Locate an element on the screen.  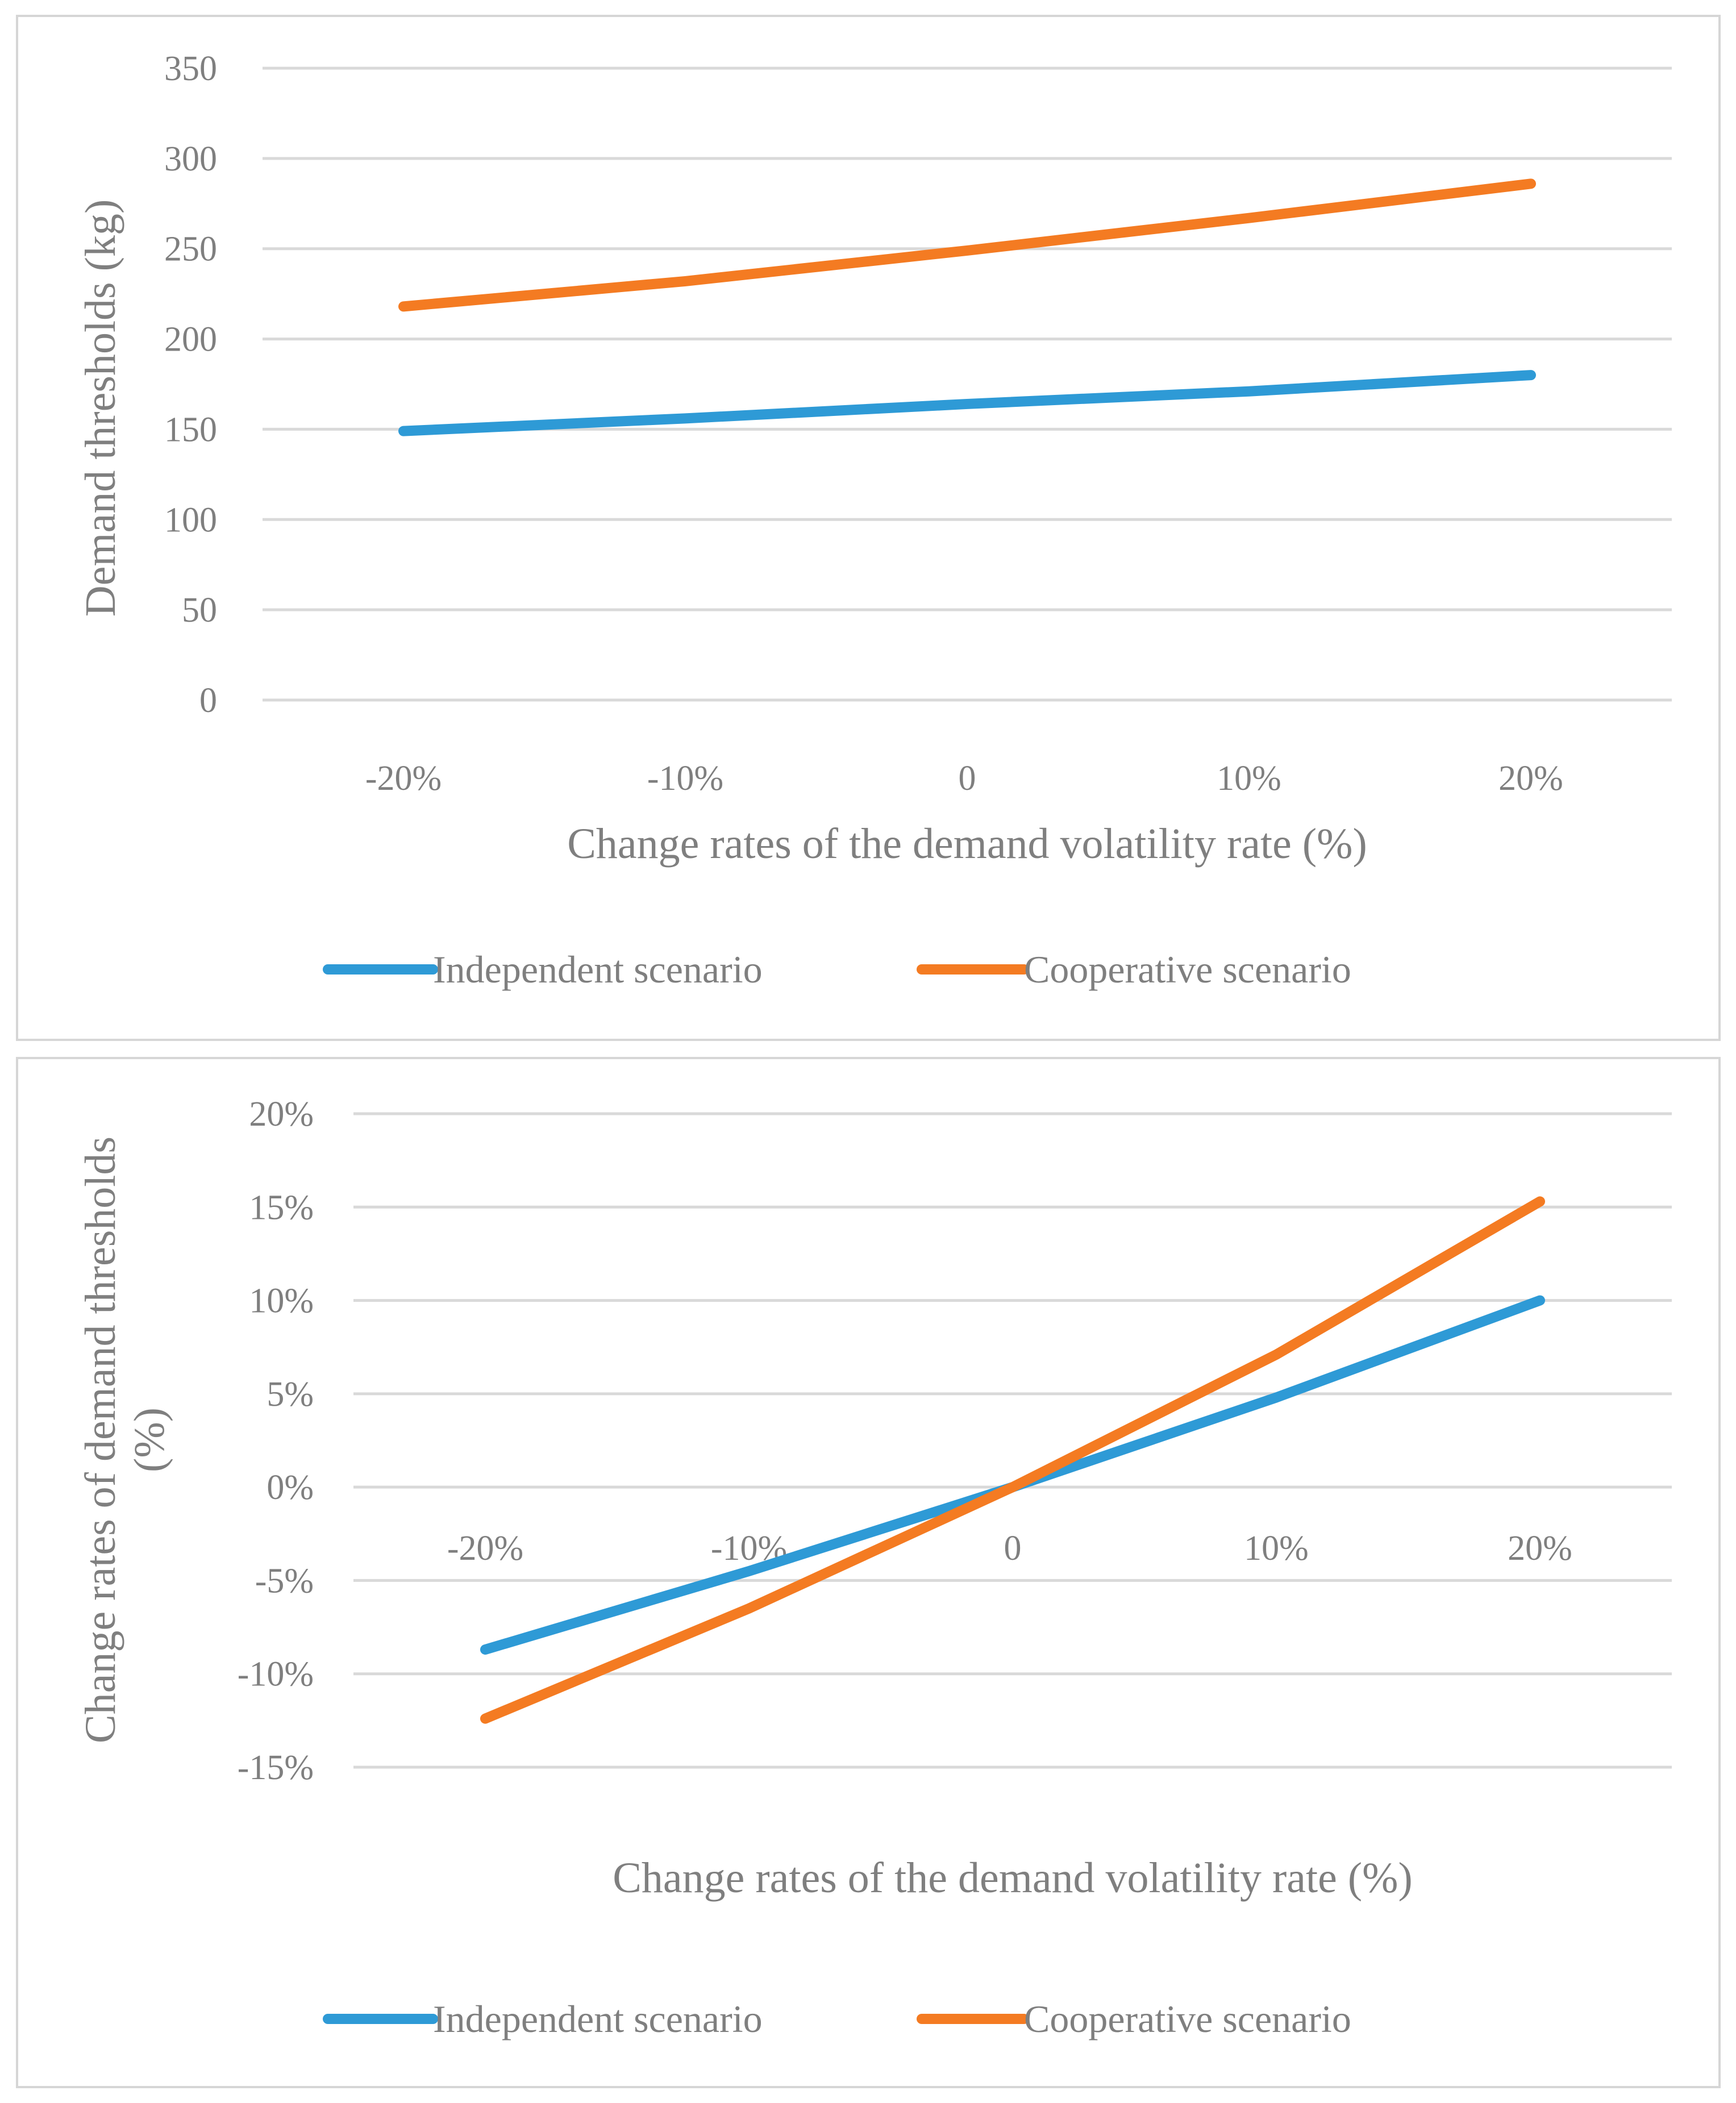
y-tick-label: 5% is located at coordinates (290, 1394).